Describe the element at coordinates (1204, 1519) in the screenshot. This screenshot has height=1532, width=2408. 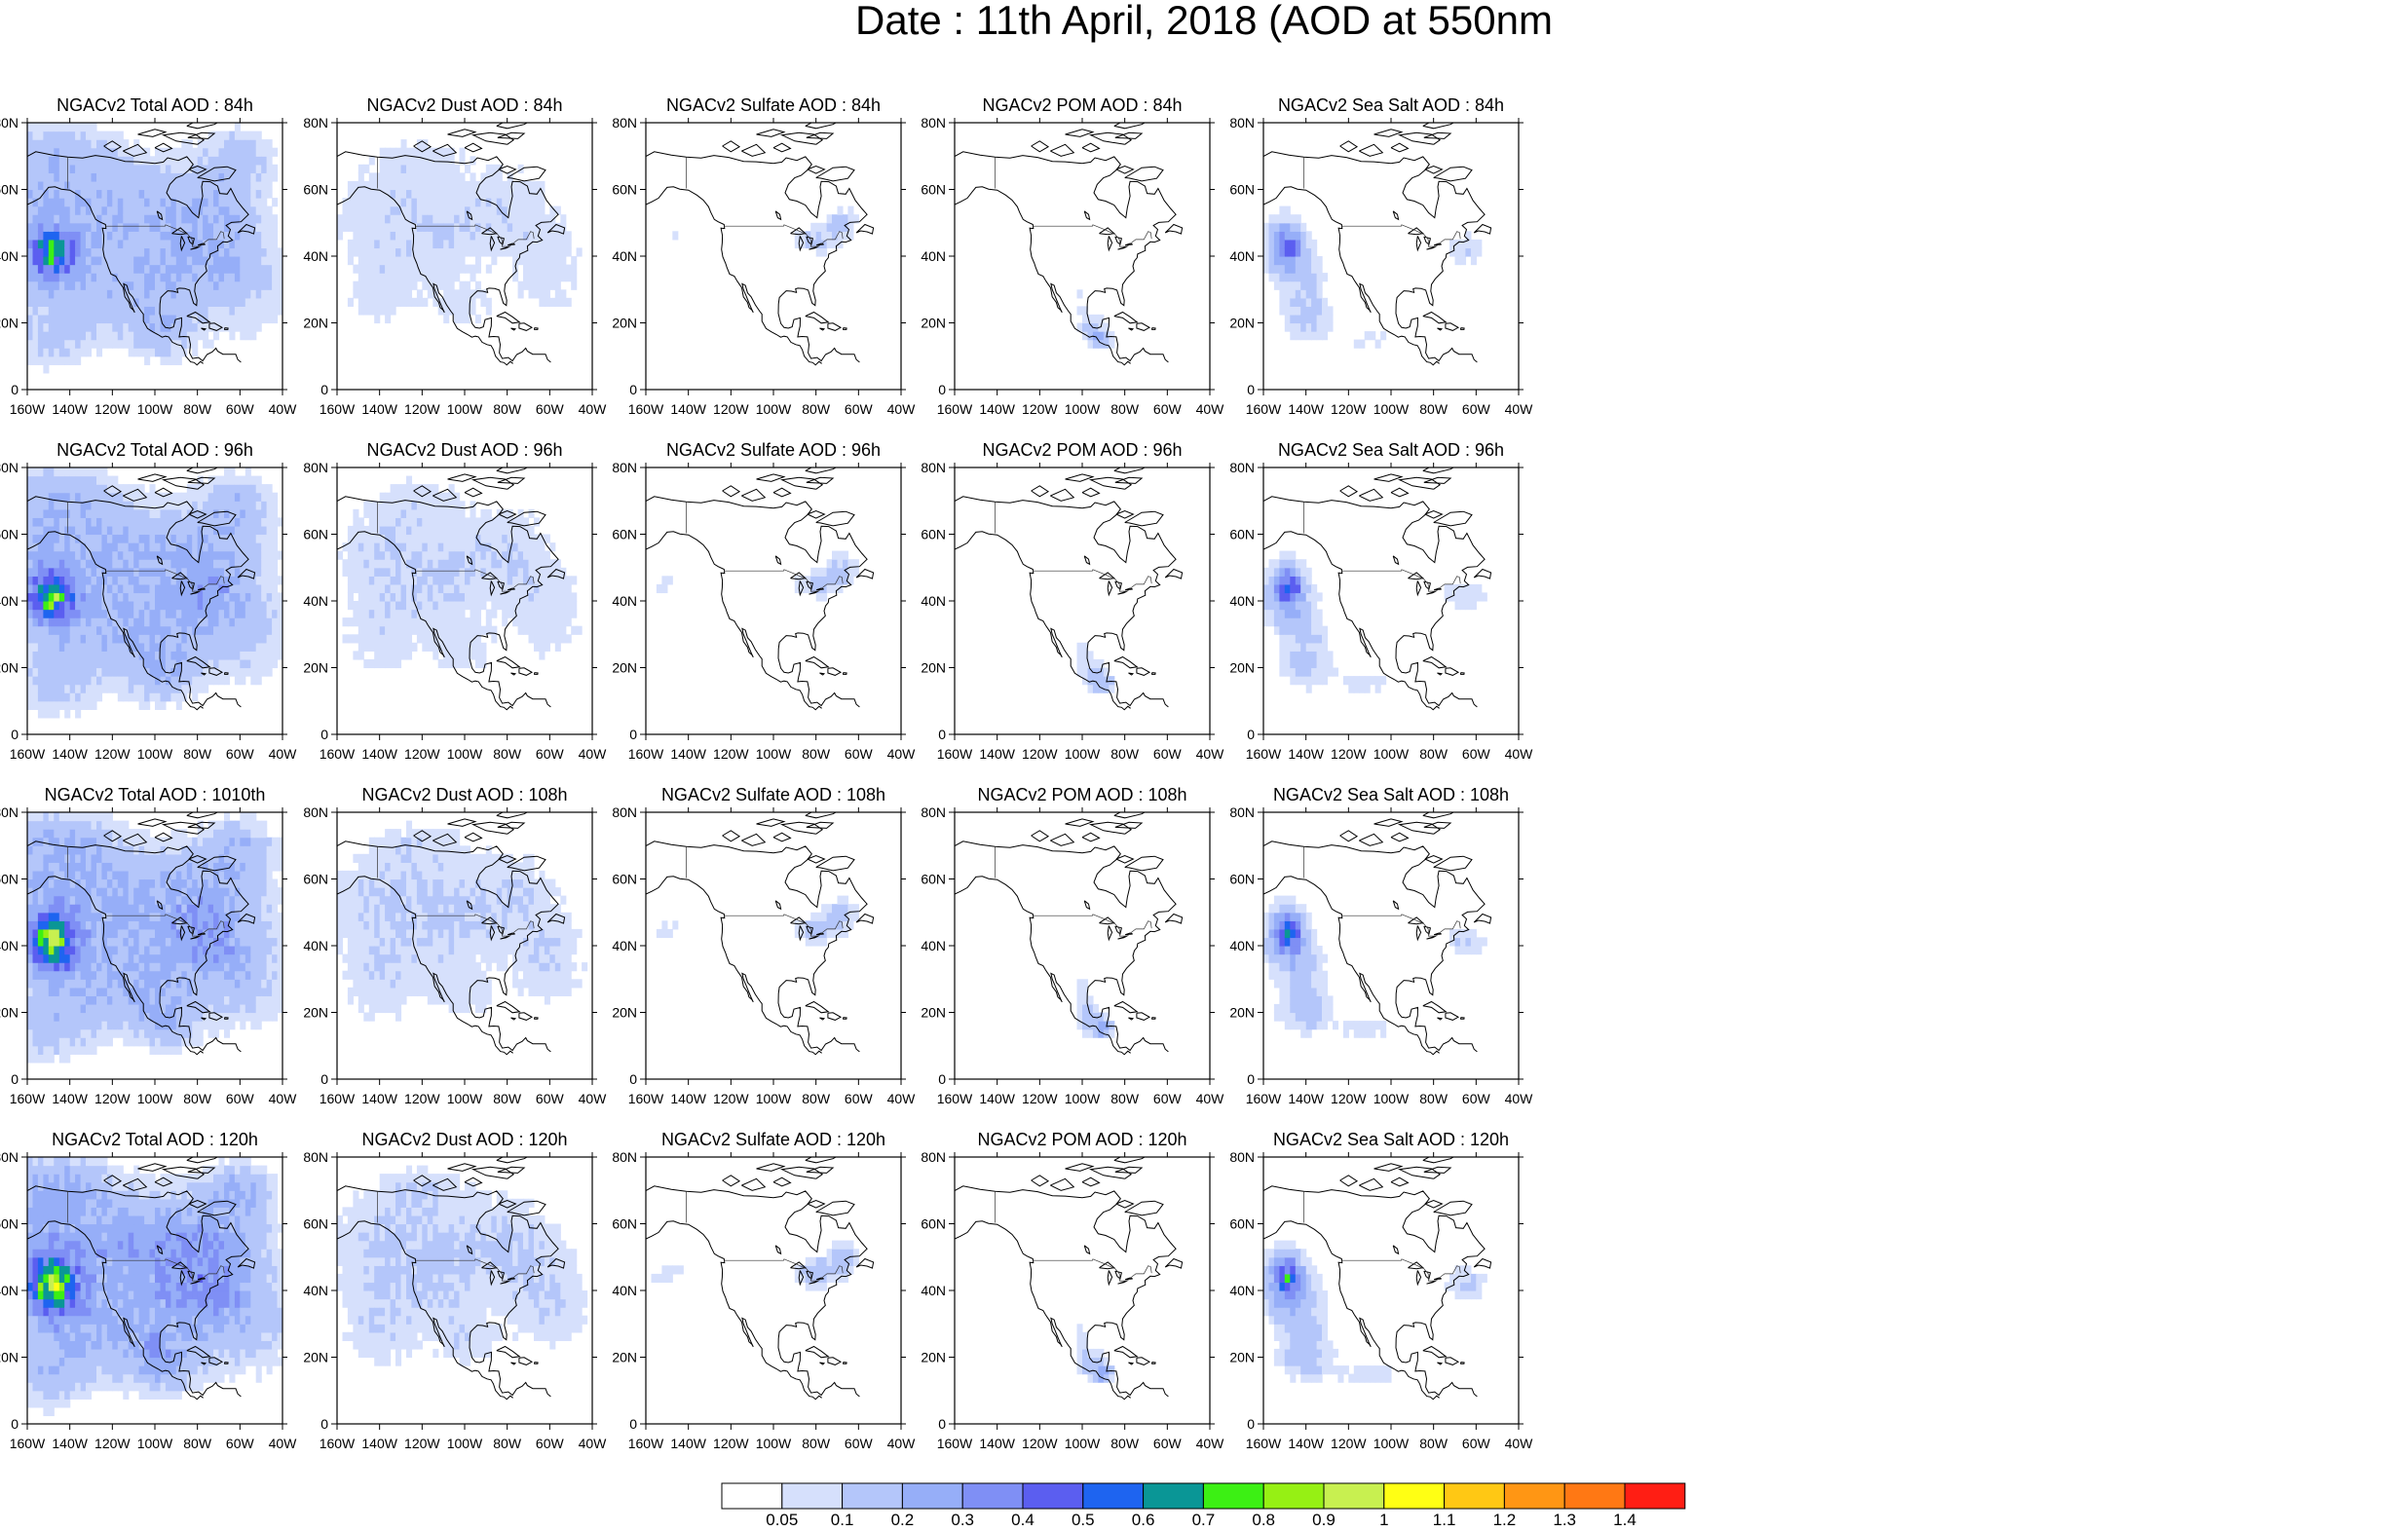
I see `colorbar-label: 0.7` at that location.